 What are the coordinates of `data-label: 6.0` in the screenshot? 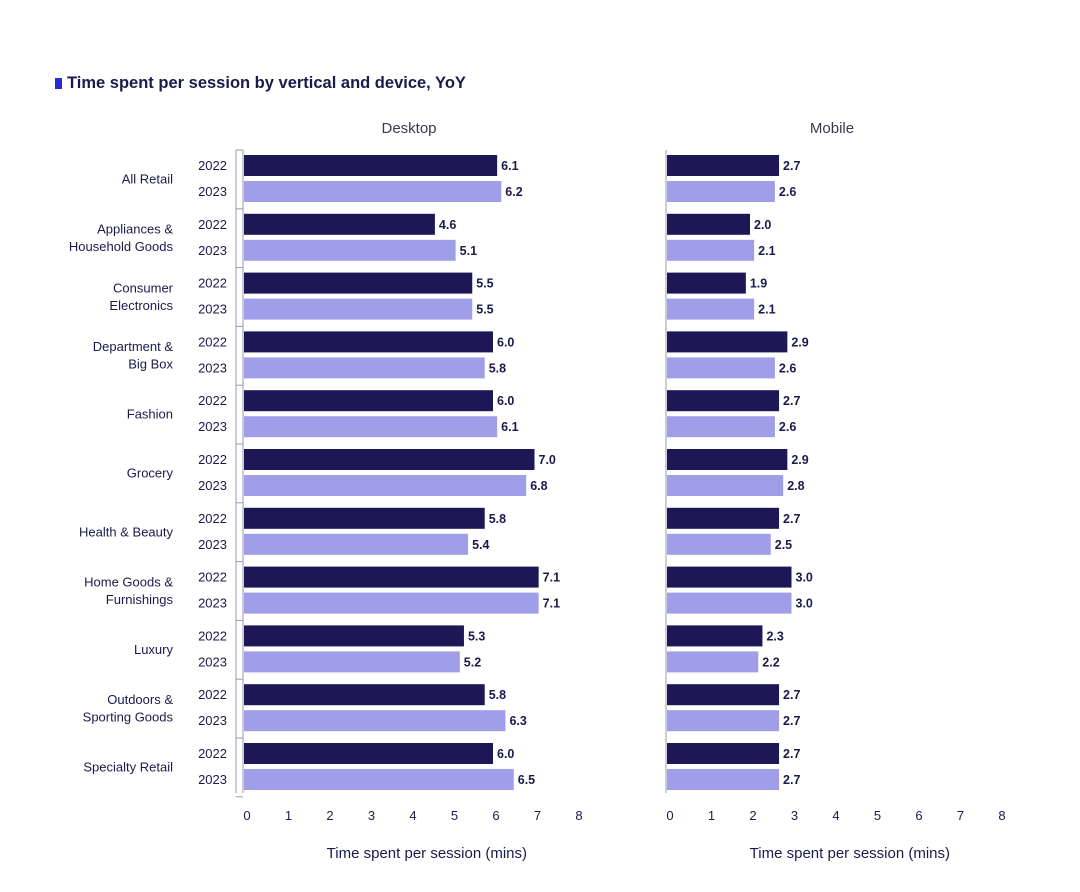 It's located at (505, 754).